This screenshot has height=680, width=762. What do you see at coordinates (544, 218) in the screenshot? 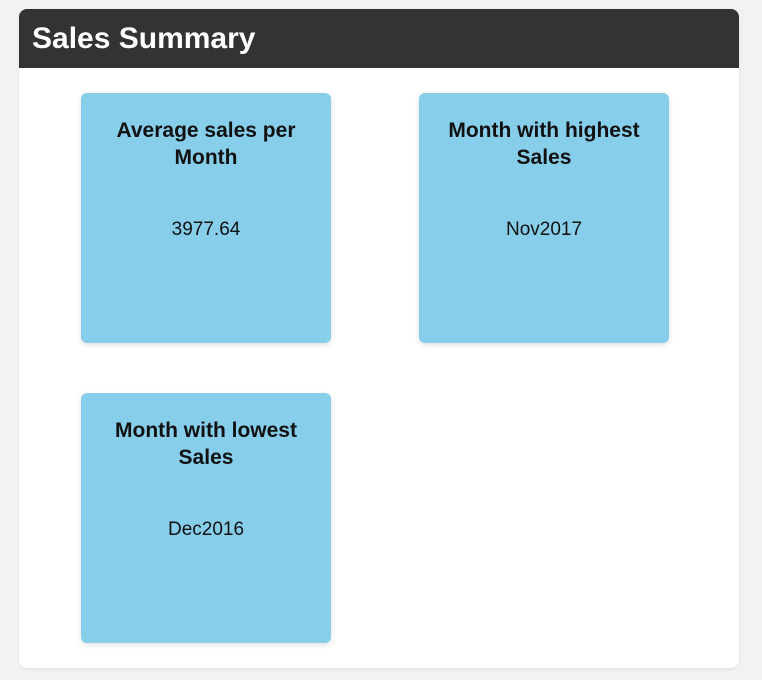
I see `highest-sales-month-card: Month with highest Sales Nov2017` at bounding box center [544, 218].